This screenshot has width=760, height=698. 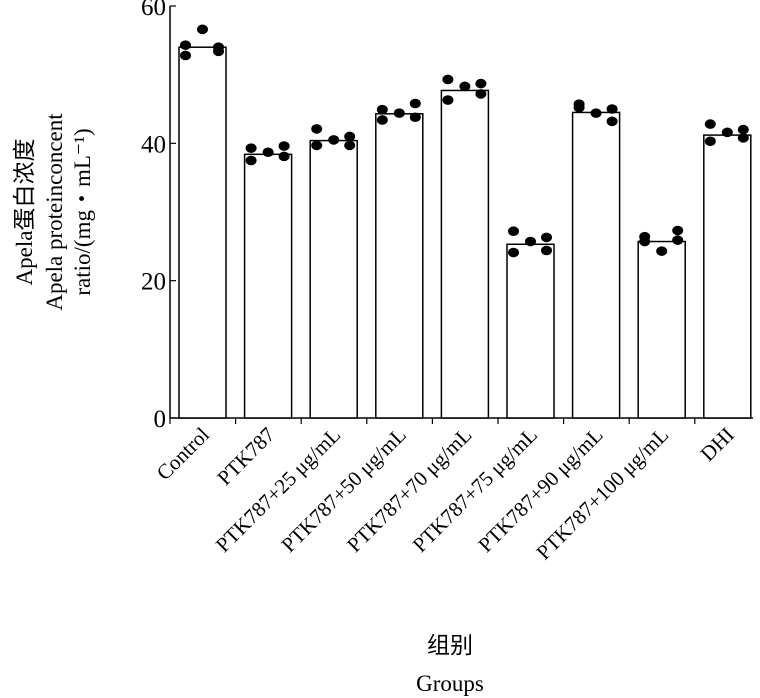 I want to click on x-tick-label: DHI, so click(x=716, y=444).